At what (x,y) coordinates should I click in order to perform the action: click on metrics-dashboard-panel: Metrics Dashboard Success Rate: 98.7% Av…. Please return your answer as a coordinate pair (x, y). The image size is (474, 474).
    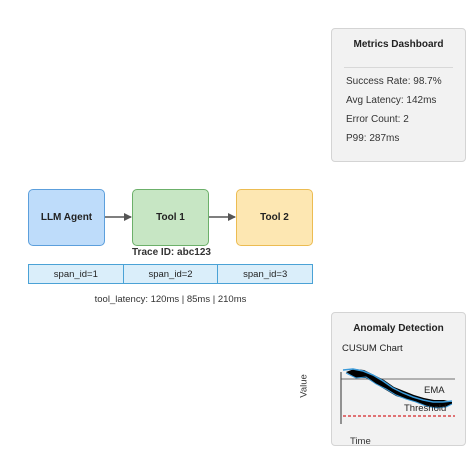
    Looking at the image, I should click on (398, 95).